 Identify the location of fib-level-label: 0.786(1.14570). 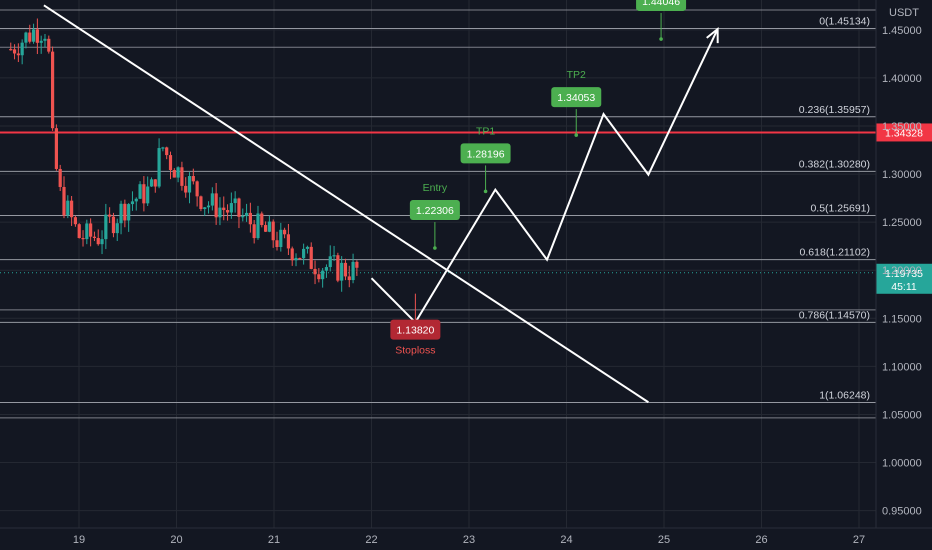
(834, 315).